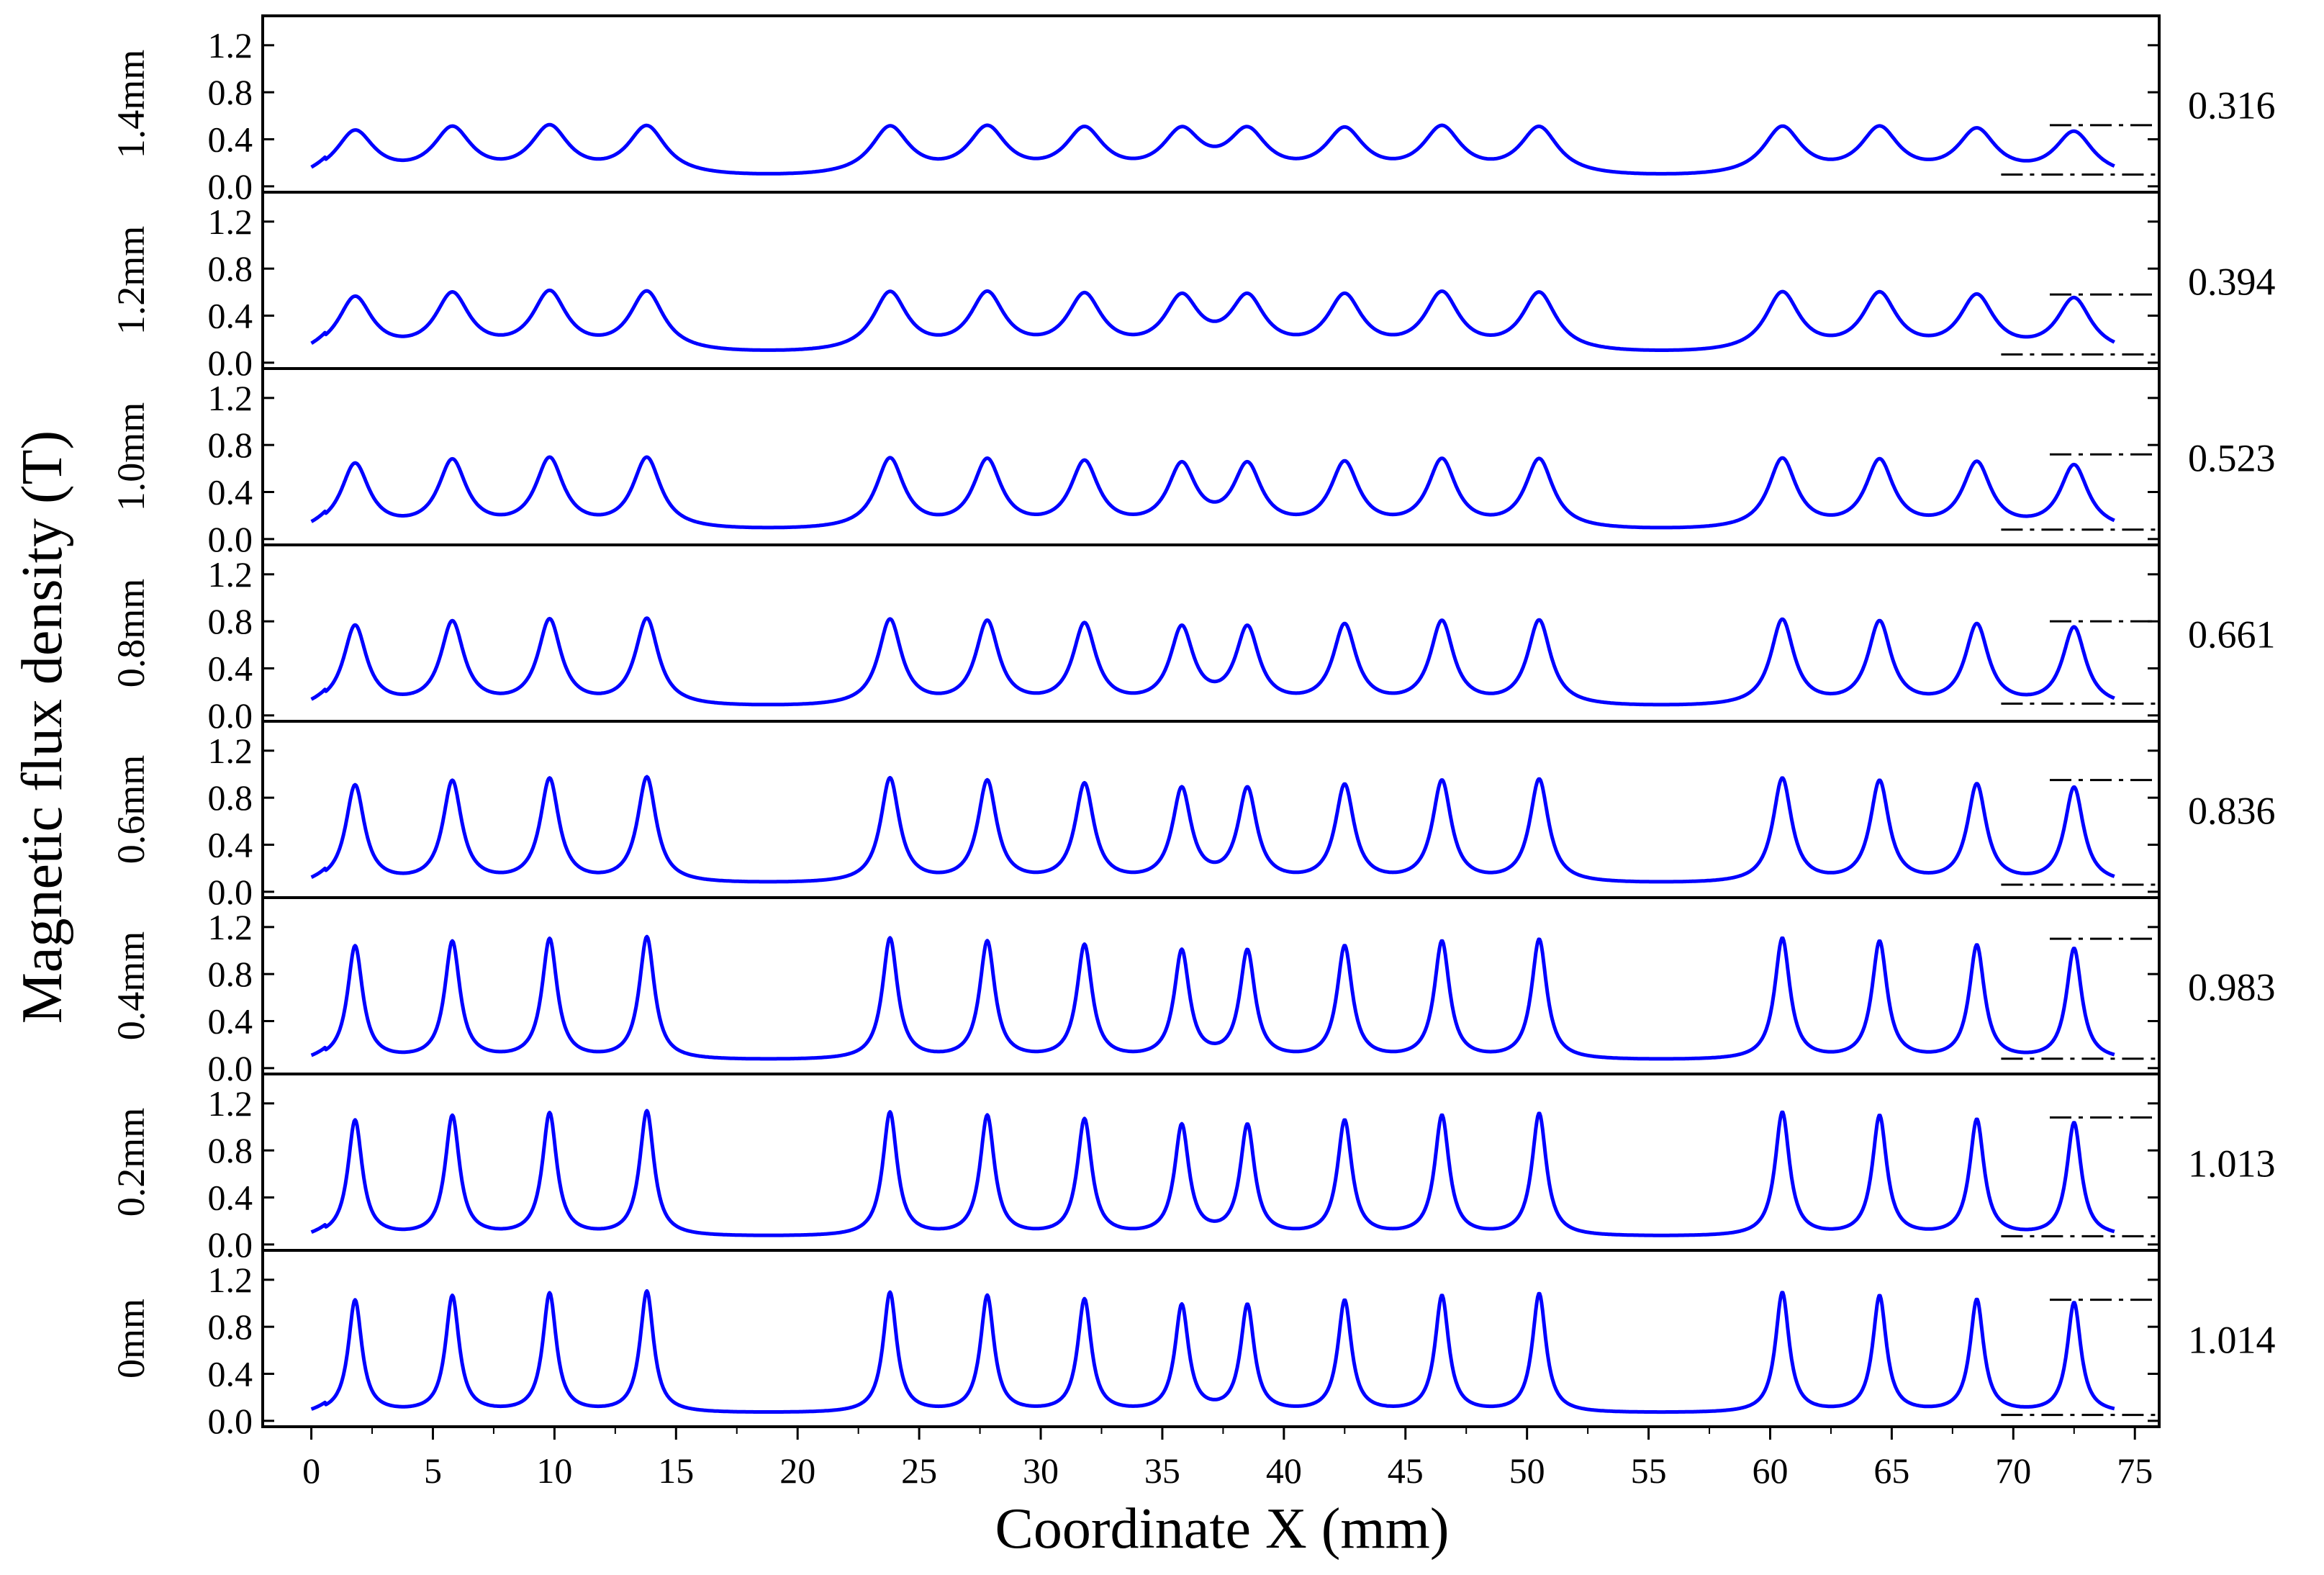 This screenshot has width=2324, height=1575. I want to click on flux-curve-0mm, so click(1212, 1351).